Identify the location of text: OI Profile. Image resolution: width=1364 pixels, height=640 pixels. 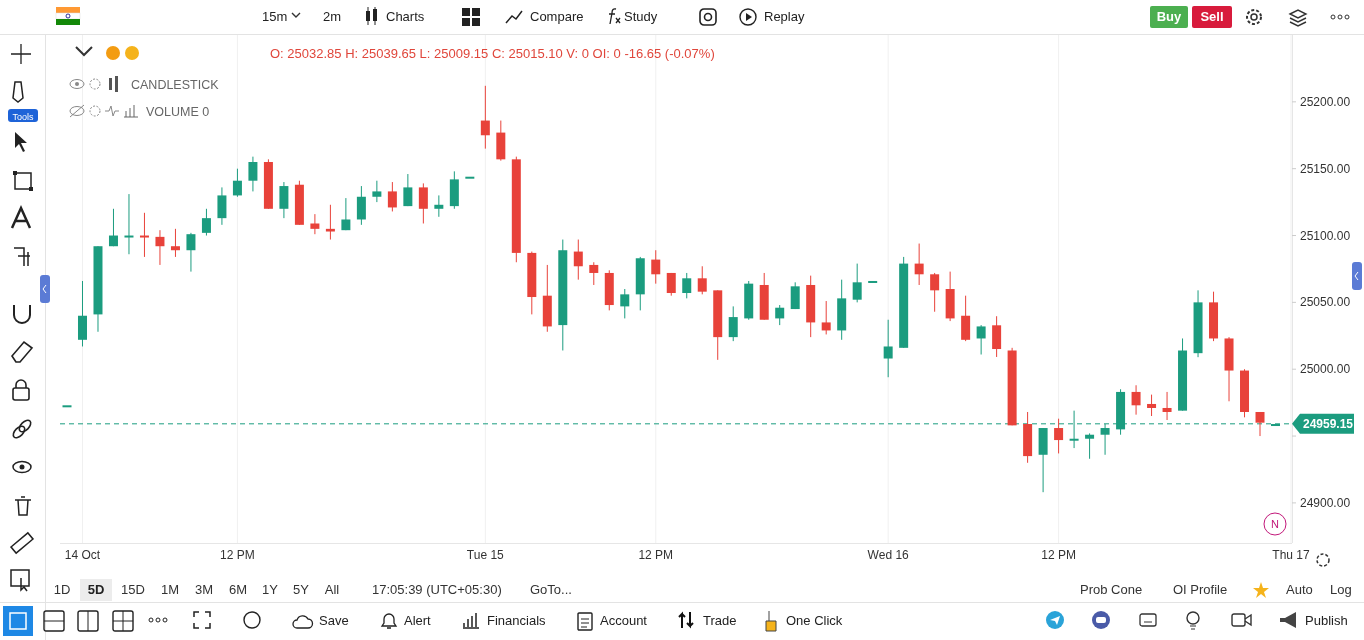
(1200, 589).